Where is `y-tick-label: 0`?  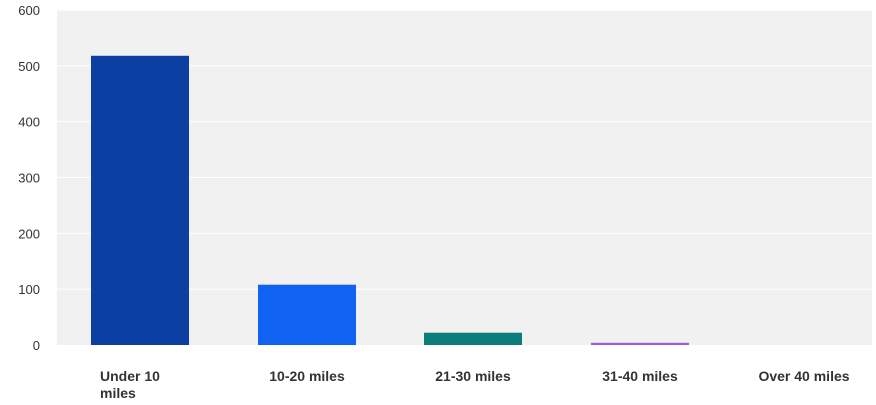 y-tick-label: 0 is located at coordinates (36, 345).